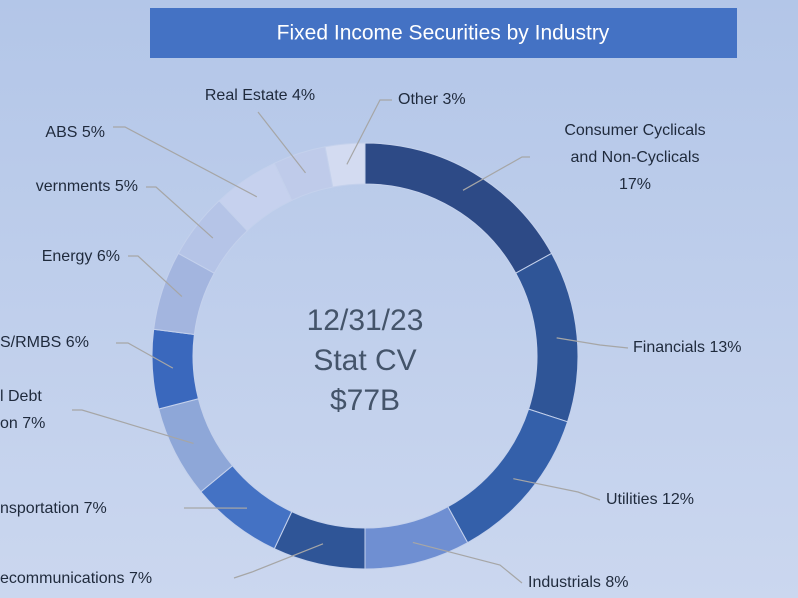 This screenshot has width=798, height=598. Describe the element at coordinates (365, 320) in the screenshot. I see `center-text: 12/31/23` at that location.